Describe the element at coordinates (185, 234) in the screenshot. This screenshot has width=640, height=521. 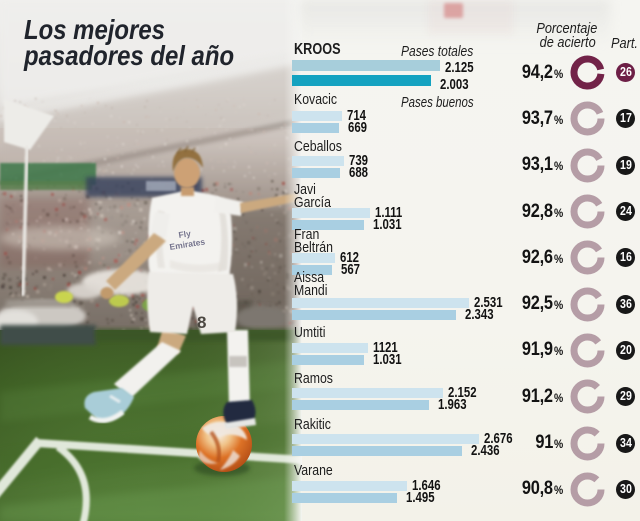
I see `svg-text: Fly` at that location.